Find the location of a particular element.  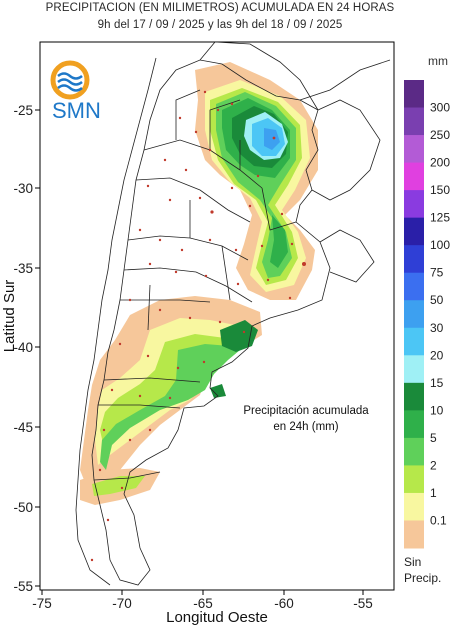

y-tick-label: -45 is located at coordinates (23, 427).